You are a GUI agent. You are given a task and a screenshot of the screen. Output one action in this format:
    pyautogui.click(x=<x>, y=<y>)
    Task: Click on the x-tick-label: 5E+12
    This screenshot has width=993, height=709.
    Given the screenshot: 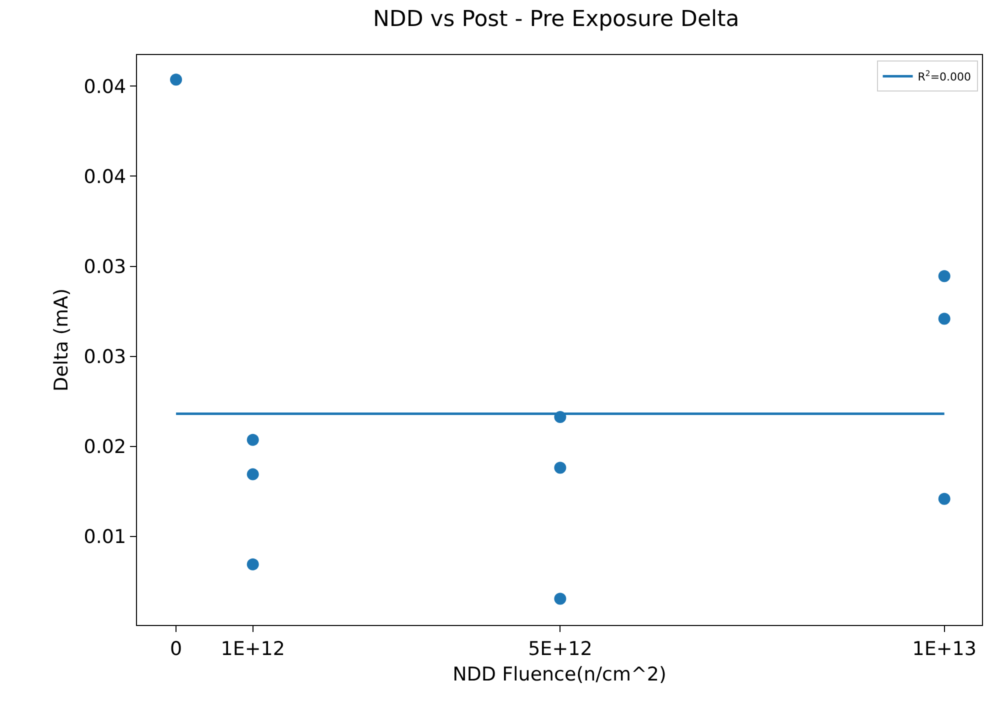 What is the action you would take?
    pyautogui.click(x=560, y=649)
    